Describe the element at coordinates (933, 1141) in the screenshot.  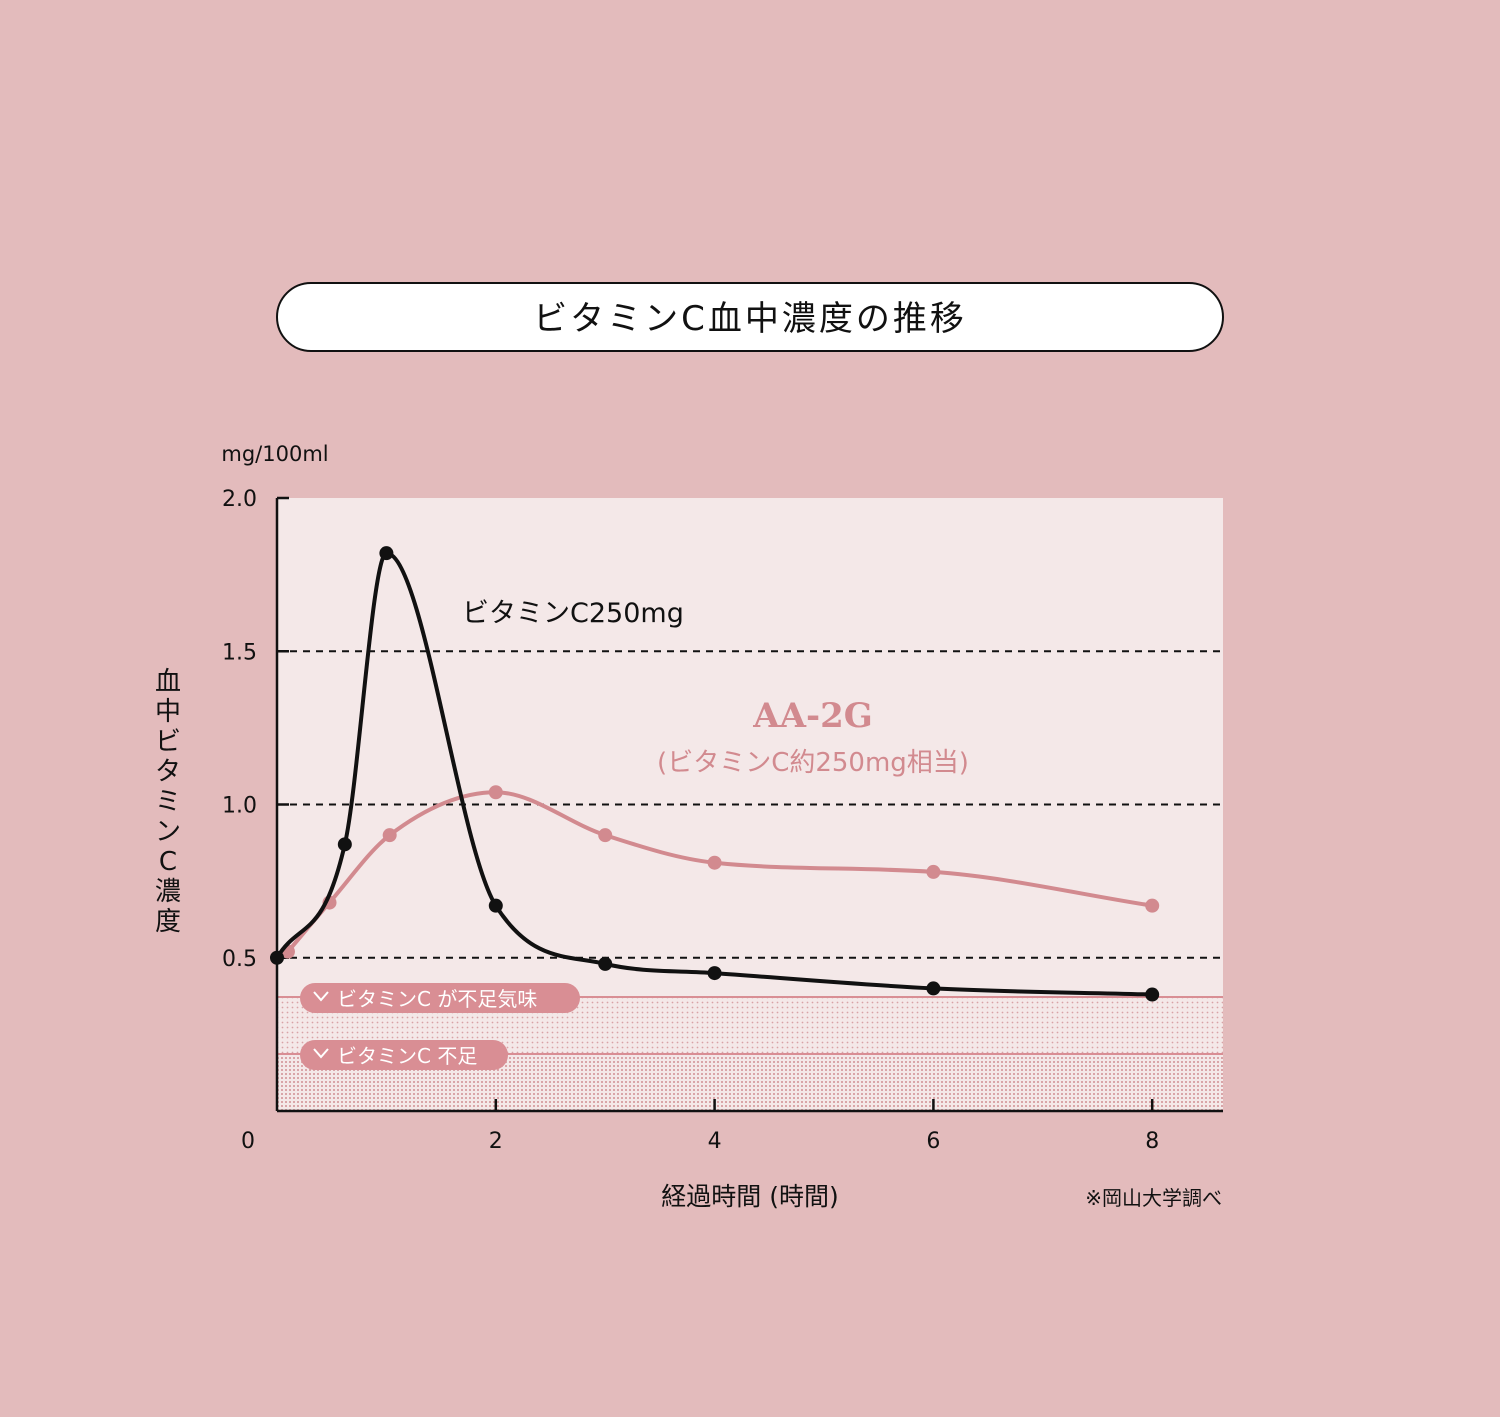
I see `x-tick-label-3: 6` at that location.